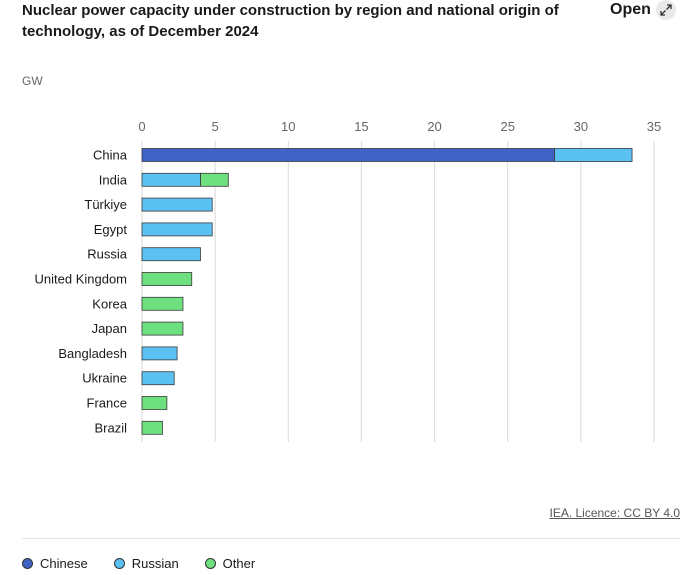 This screenshot has width=700, height=575. Describe the element at coordinates (654, 126) in the screenshot. I see `x-tick-label: 35` at that location.